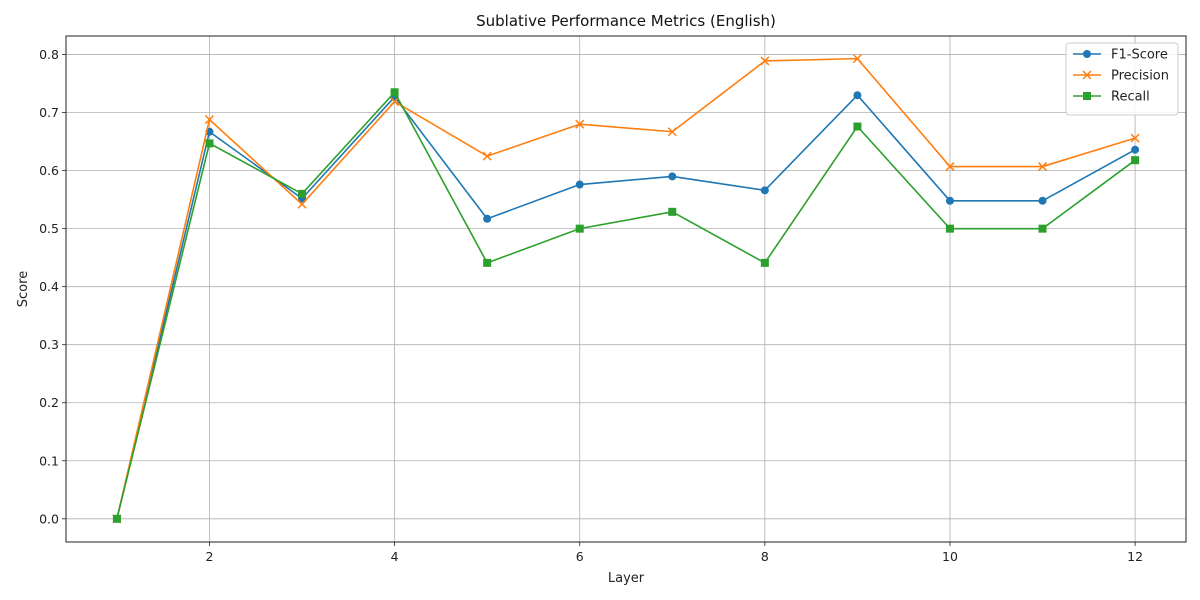 The height and width of the screenshot is (600, 1200). I want to click on legend-label: Recall, so click(1130, 97).